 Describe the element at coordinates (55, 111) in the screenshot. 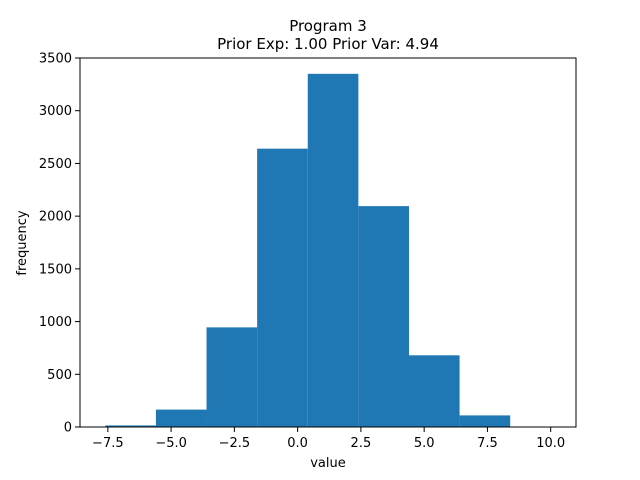

I see `y-tick-label: 3000` at that location.